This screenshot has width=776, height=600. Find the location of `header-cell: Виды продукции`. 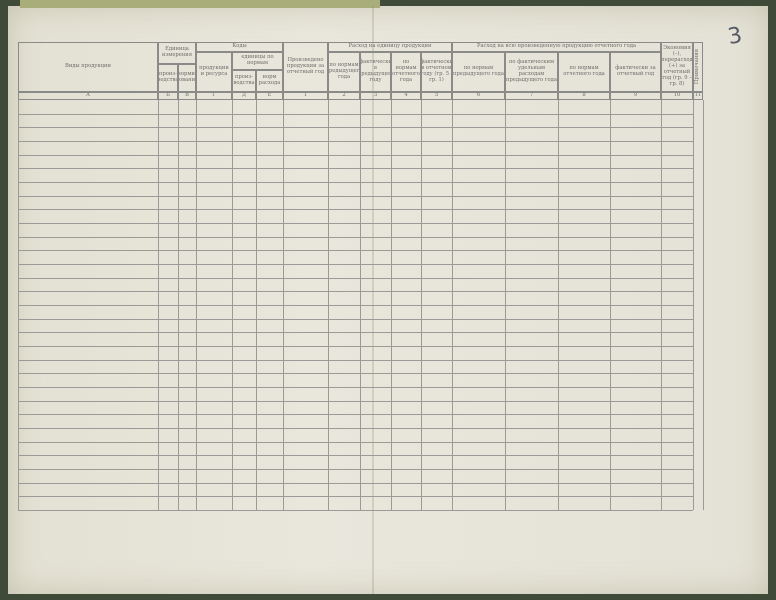

header-cell: Виды продукции is located at coordinates (88, 67).